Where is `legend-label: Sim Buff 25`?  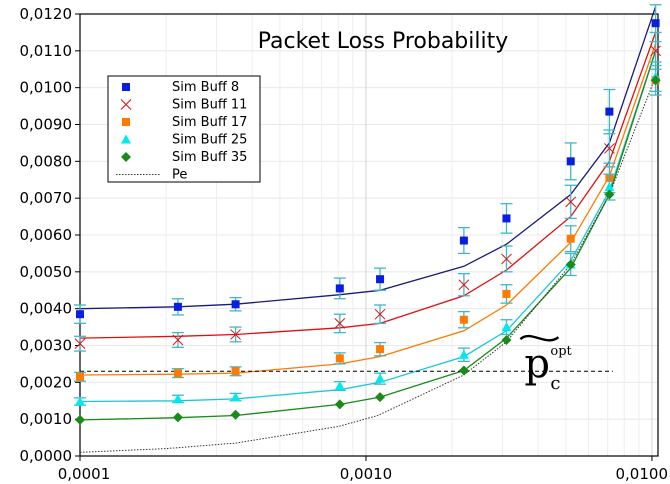 legend-label: Sim Buff 25 is located at coordinates (209, 140).